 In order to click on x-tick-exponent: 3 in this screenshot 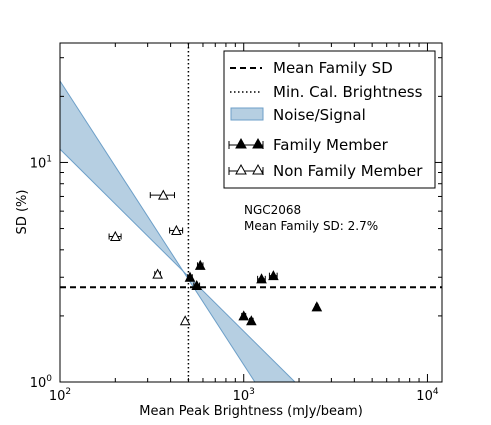, I will do `click(252, 392)`.